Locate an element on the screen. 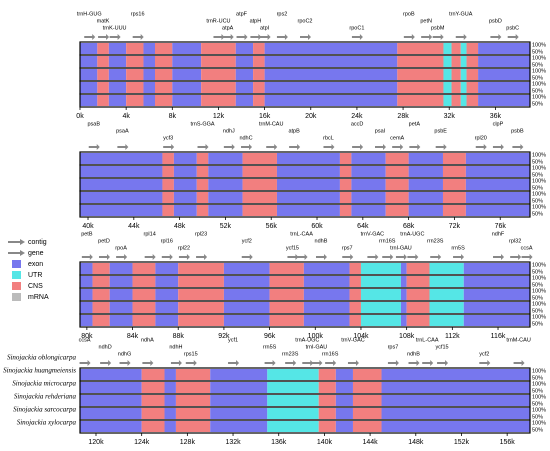  x-tick-label: 20k is located at coordinates (311, 116).